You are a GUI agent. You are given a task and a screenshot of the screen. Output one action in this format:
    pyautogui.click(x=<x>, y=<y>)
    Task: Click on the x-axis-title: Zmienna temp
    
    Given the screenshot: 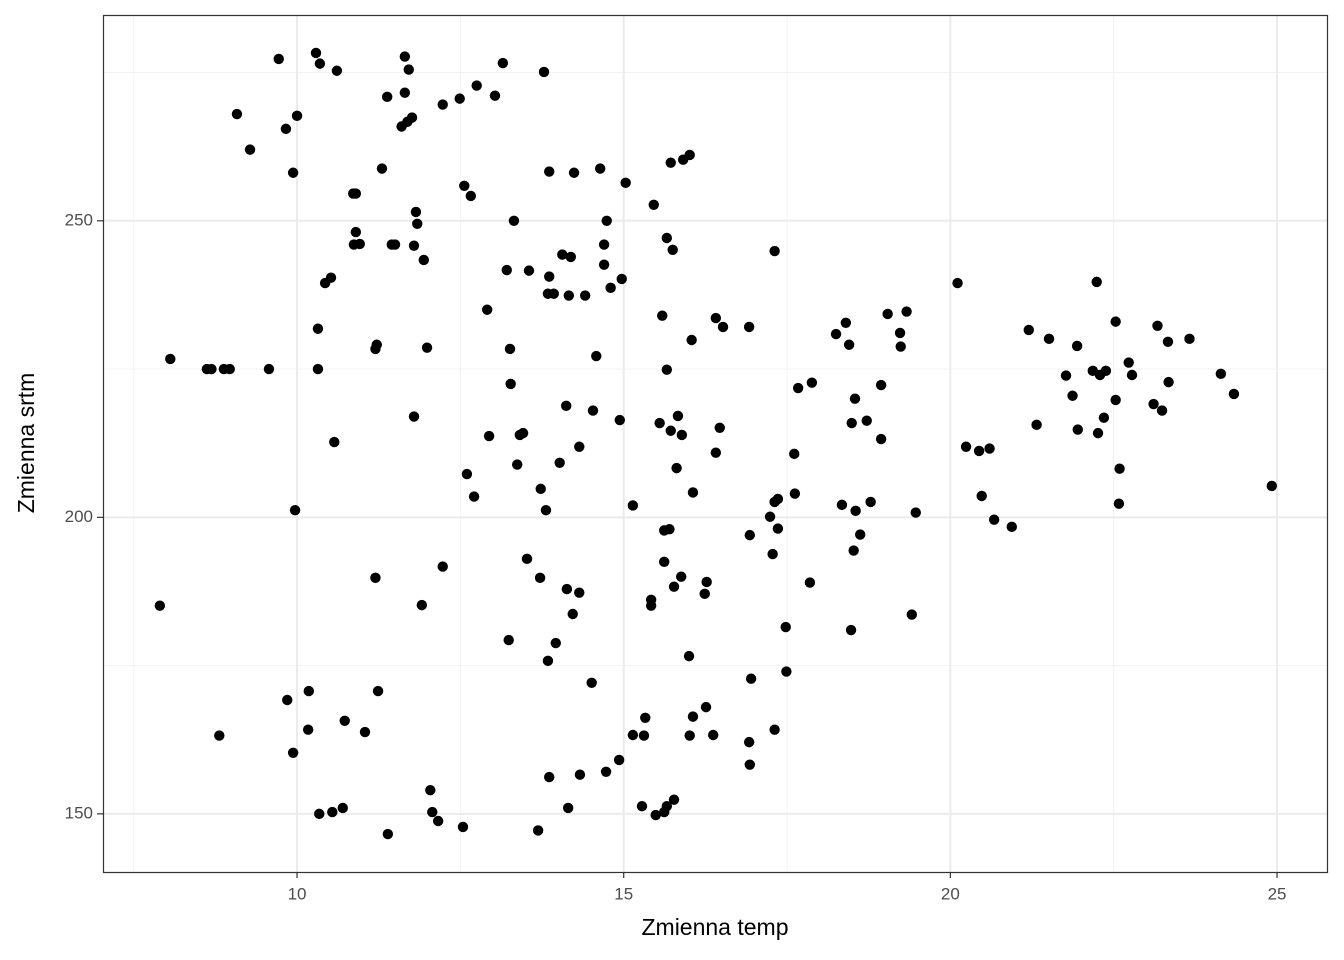 What is the action you would take?
    pyautogui.click(x=714, y=927)
    